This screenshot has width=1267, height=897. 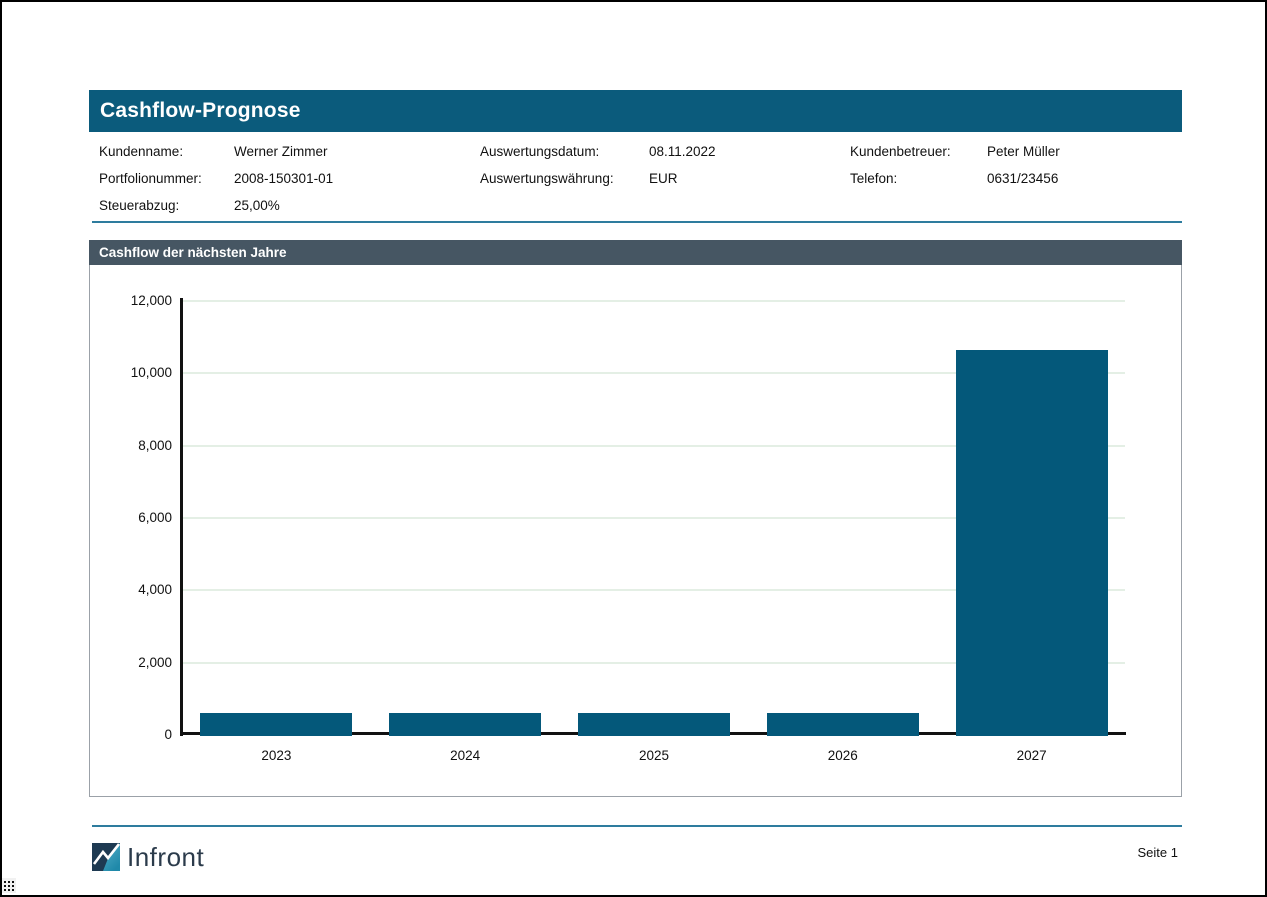 I want to click on meta-value-auswertungswaehrung: EUR, so click(x=663, y=178).